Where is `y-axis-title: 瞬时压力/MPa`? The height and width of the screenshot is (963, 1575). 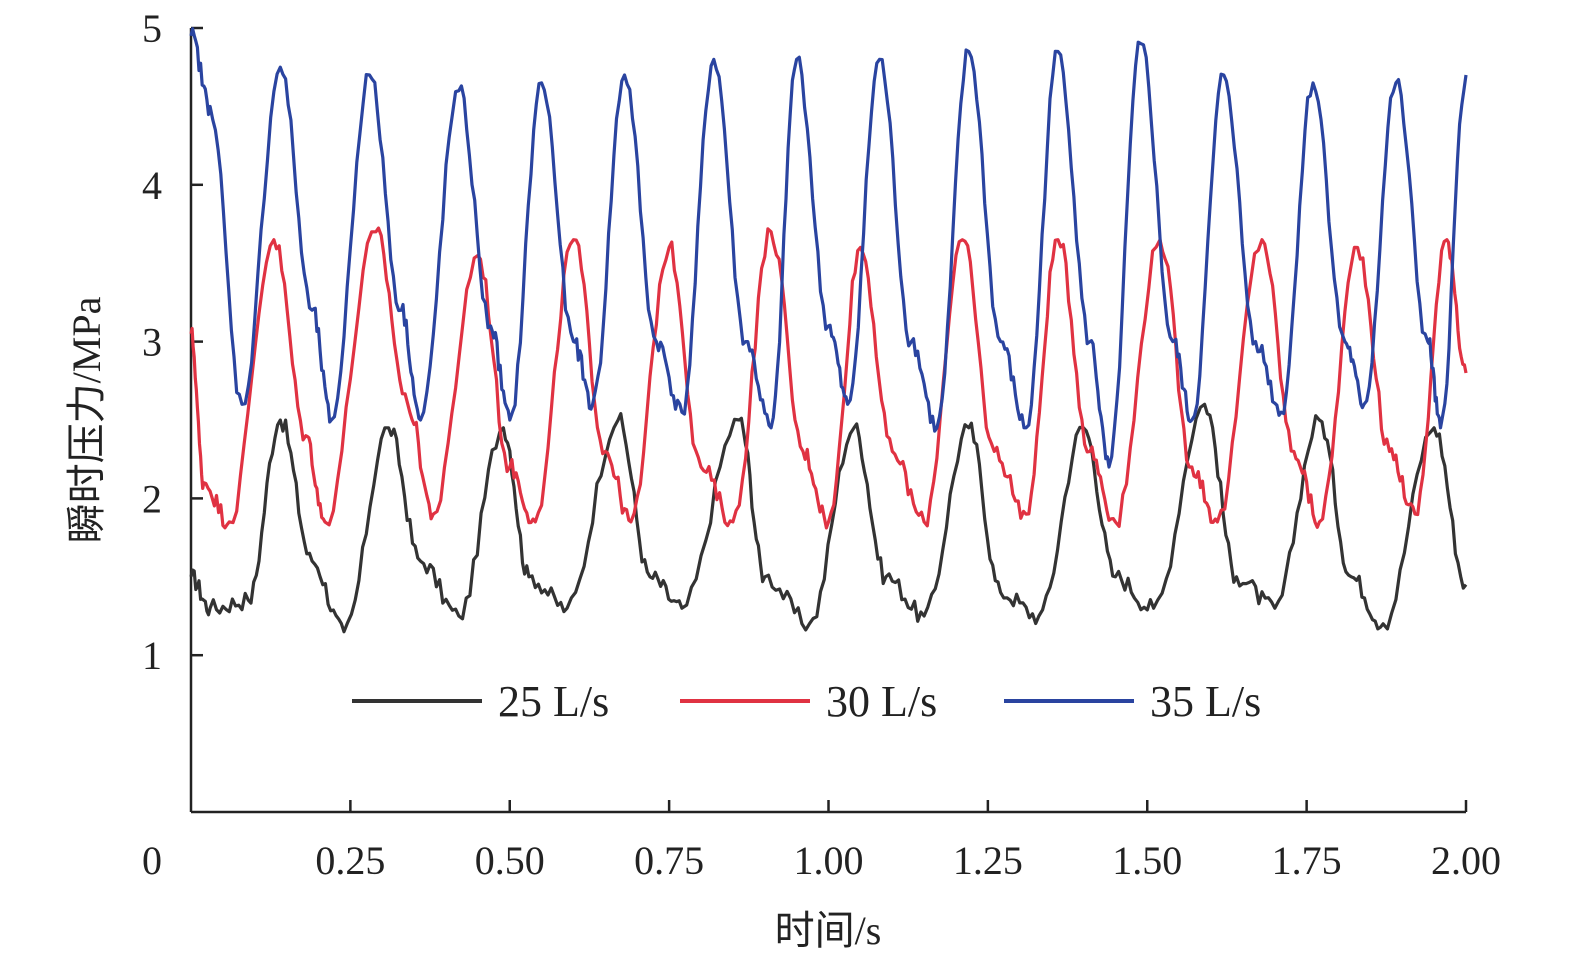
y-axis-title: 瞬时压力/MPa is located at coordinates (86, 419).